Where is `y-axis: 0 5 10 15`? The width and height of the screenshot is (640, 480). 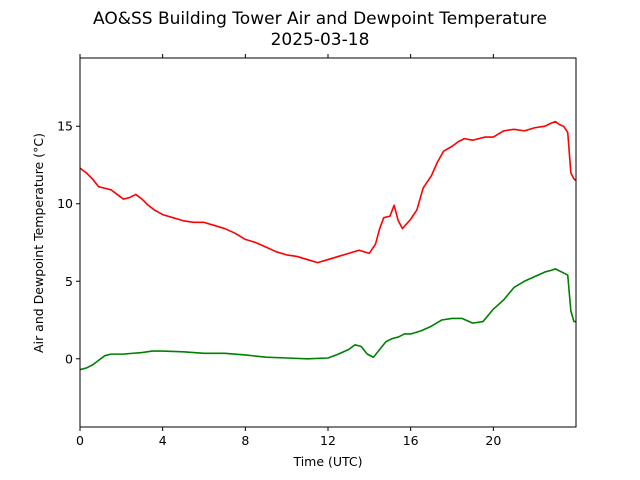 y-axis: 0 5 10 15 is located at coordinates (68, 242).